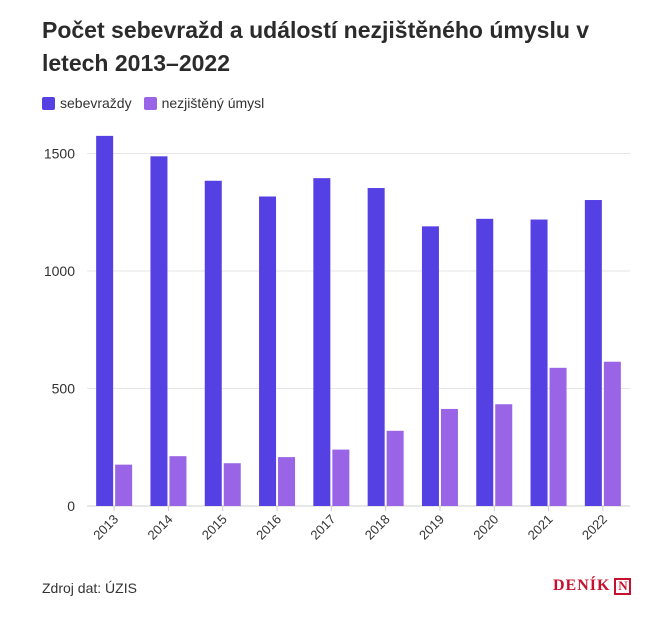  What do you see at coordinates (89, 588) in the screenshot?
I see `source-note: Zdroj dat: ÚZIS` at bounding box center [89, 588].